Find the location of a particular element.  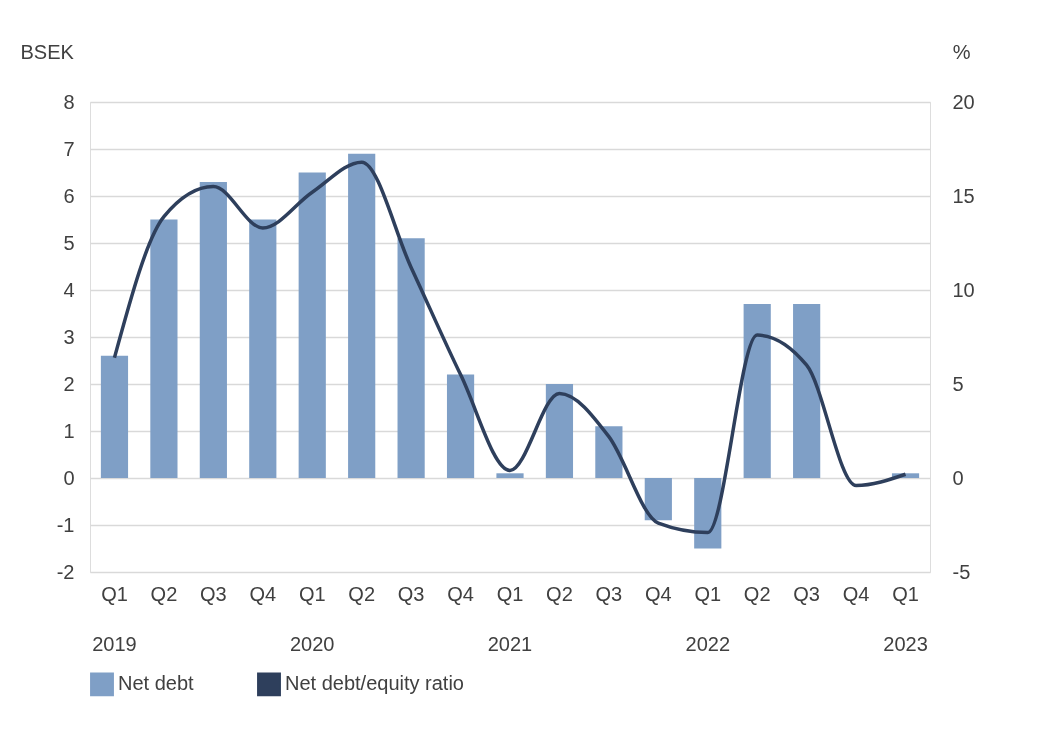

legend-label: Net debt/equity ratio is located at coordinates (374, 683).